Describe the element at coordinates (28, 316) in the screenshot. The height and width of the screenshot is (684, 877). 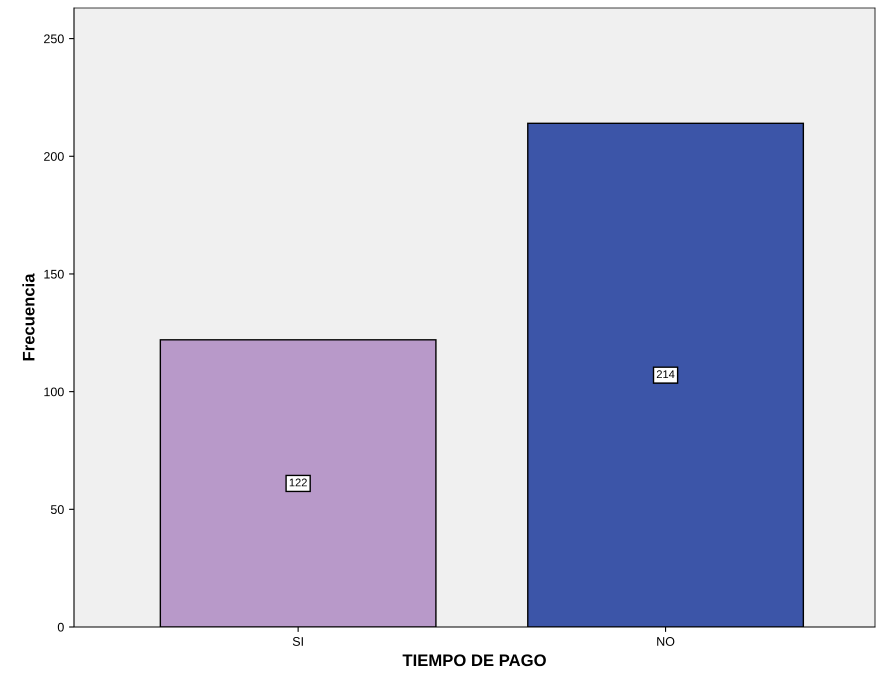
I see `y-axis-title: Frecuencia` at that location.